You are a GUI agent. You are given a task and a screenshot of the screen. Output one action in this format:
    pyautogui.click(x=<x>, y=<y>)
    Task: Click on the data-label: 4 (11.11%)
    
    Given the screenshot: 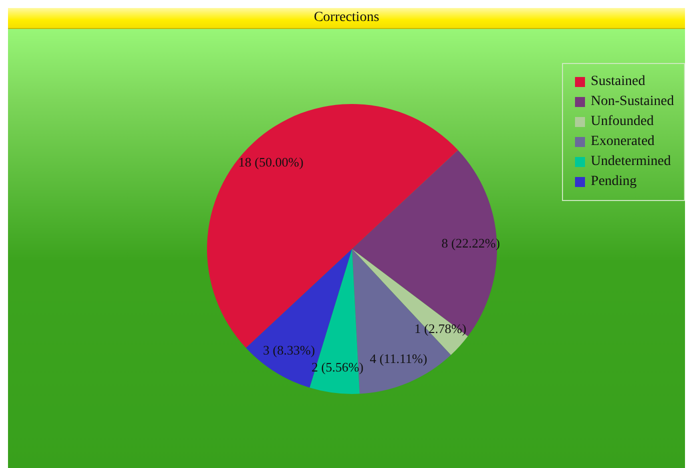 What is the action you would take?
    pyautogui.click(x=399, y=358)
    